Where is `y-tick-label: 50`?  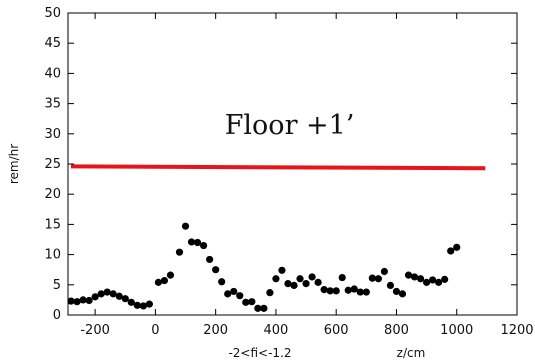 y-tick-label: 50 is located at coordinates (52, 13).